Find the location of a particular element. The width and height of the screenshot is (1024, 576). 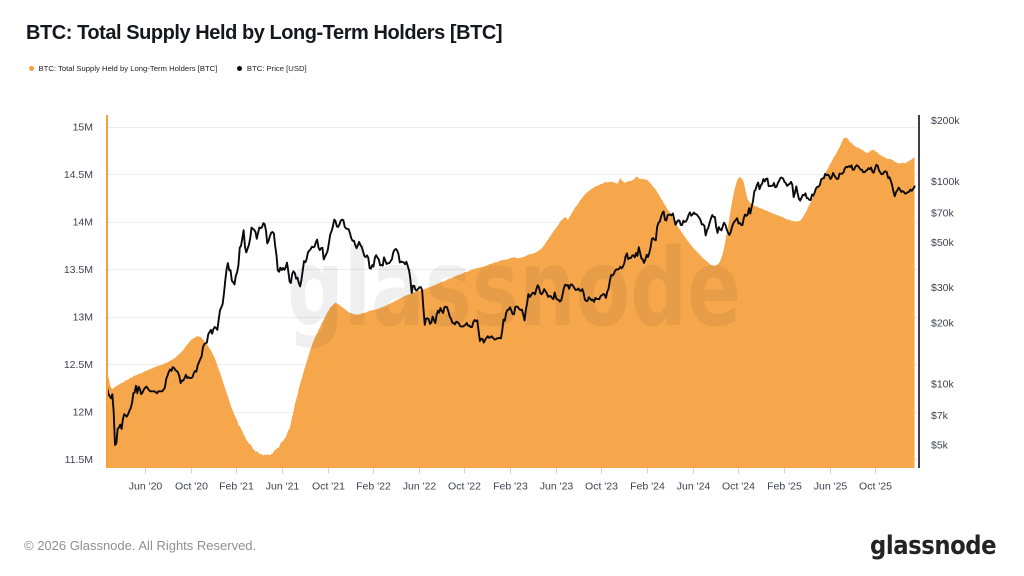

y-left-tick-label: 11.5M is located at coordinates (79, 460).